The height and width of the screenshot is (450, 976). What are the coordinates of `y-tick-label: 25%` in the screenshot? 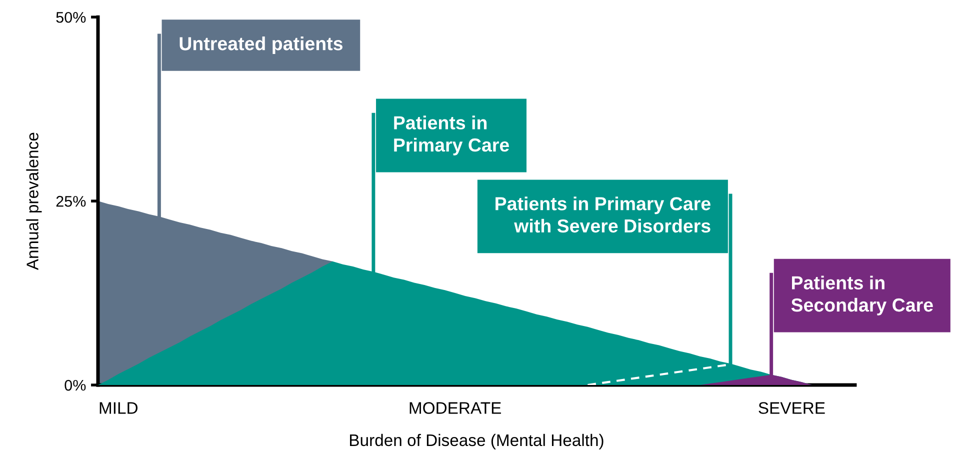 It's located at (71, 201).